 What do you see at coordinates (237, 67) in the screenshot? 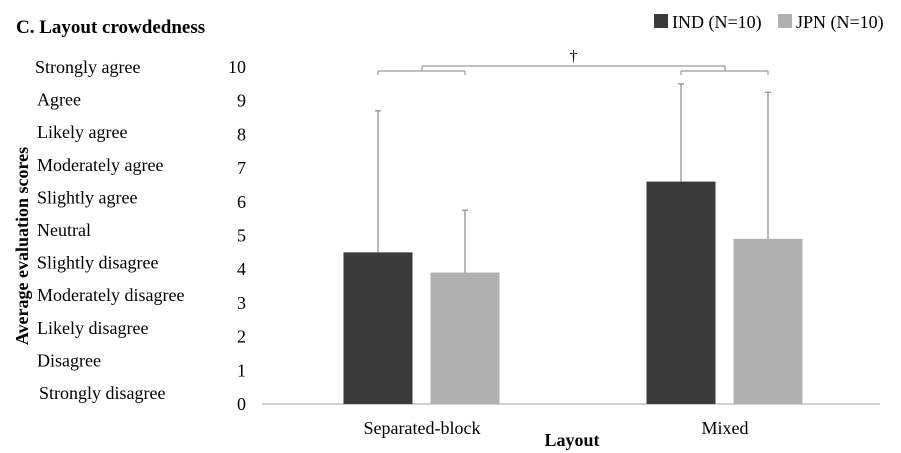
I see `y-tick-label: 10` at bounding box center [237, 67].